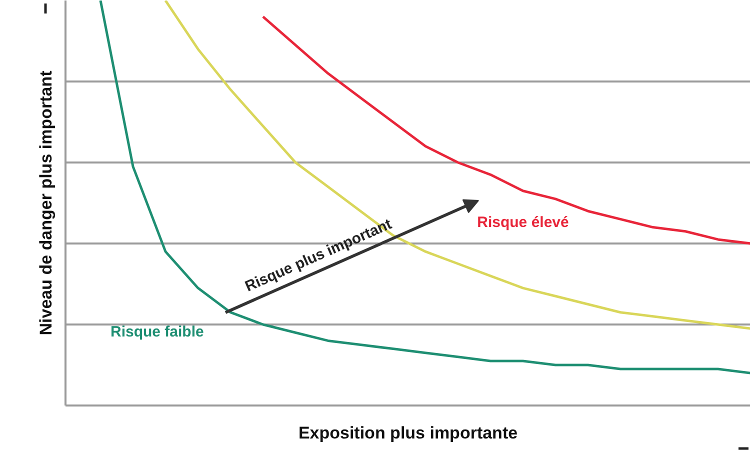 The height and width of the screenshot is (465, 750). I want to click on x-axis-title: Exposition plus importante, so click(408, 433).